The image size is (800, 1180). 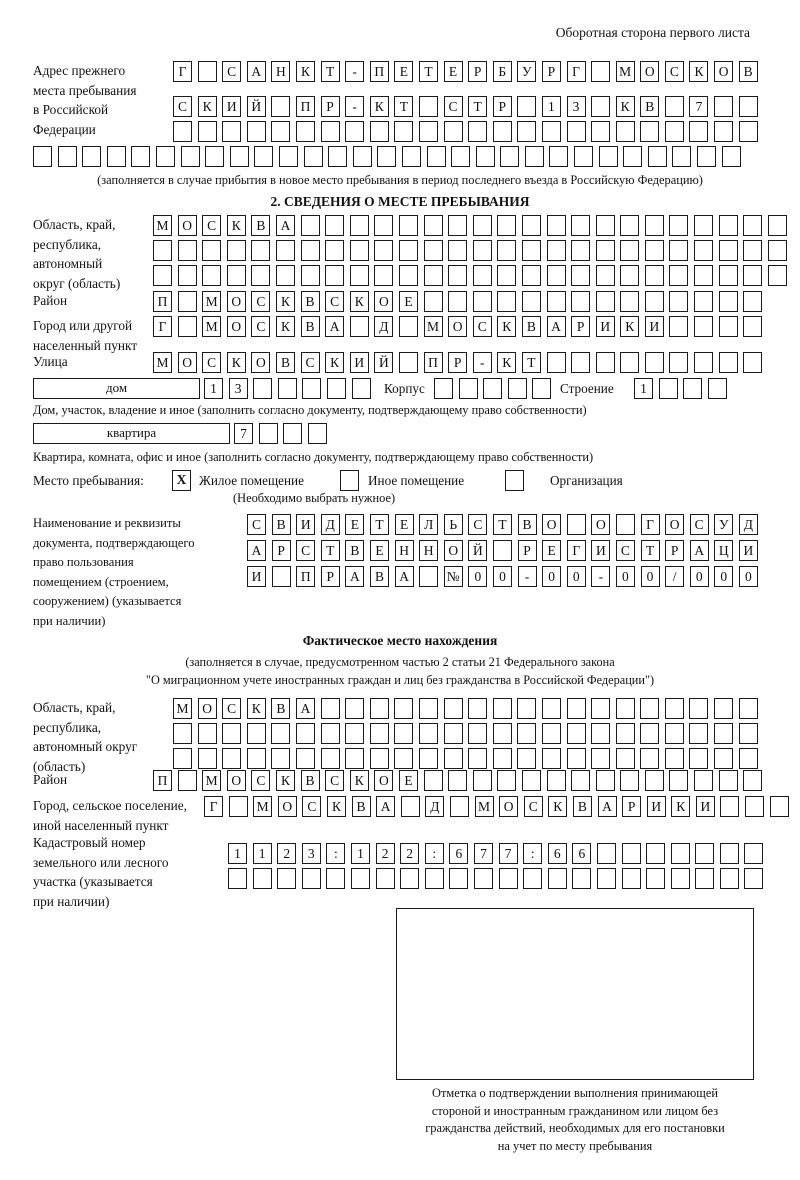 What do you see at coordinates (293, 433) in the screenshot?
I see `flat-number-cell` at bounding box center [293, 433].